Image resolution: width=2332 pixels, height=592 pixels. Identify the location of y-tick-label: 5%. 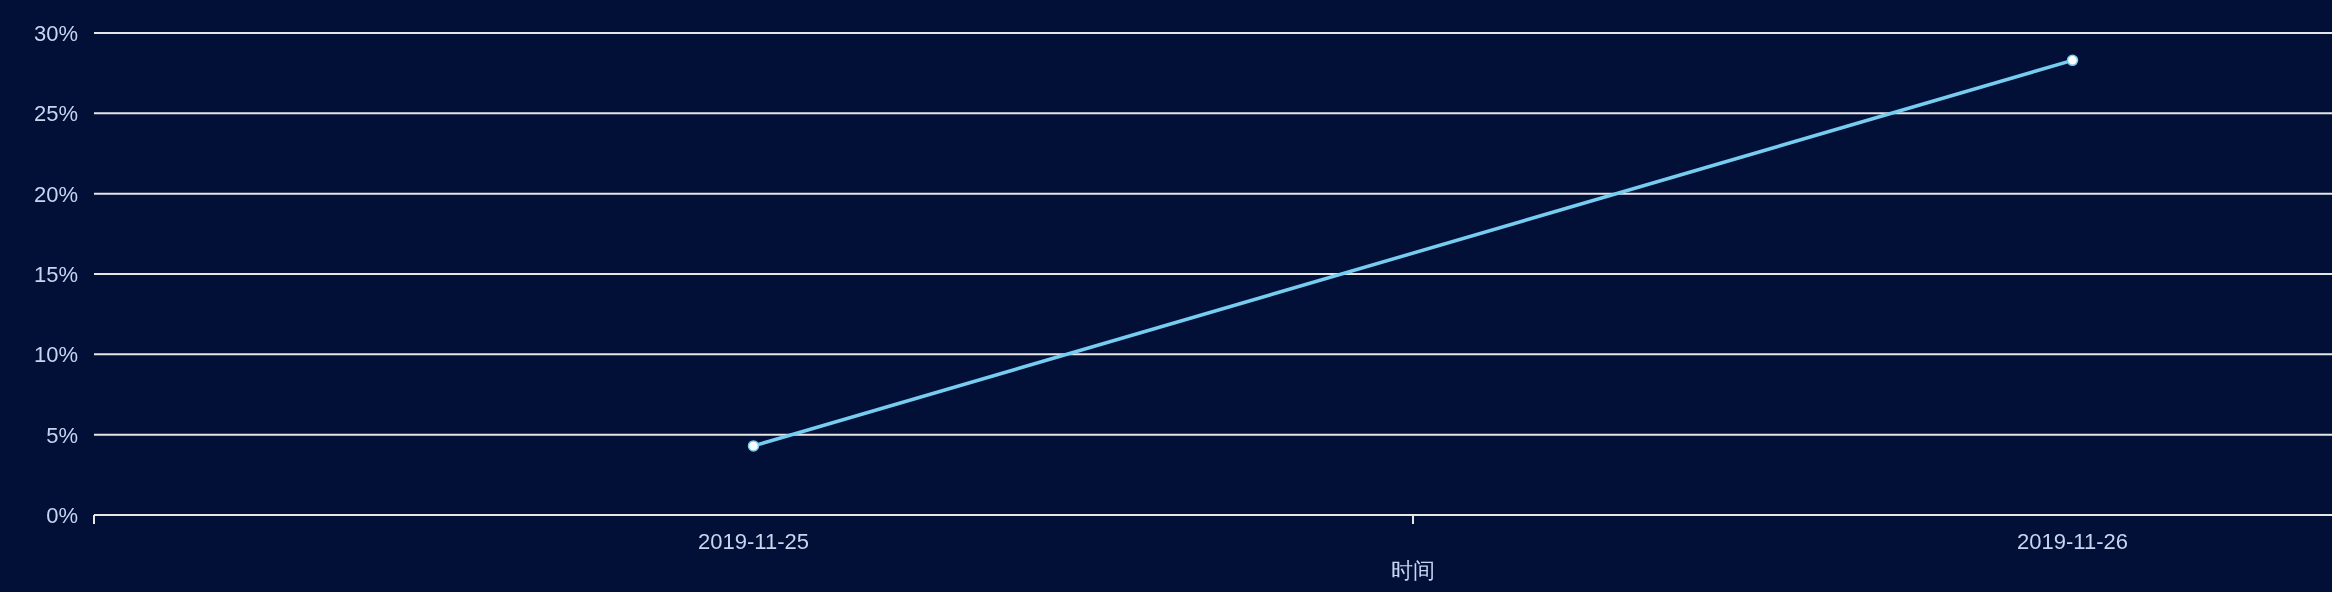
(62, 435).